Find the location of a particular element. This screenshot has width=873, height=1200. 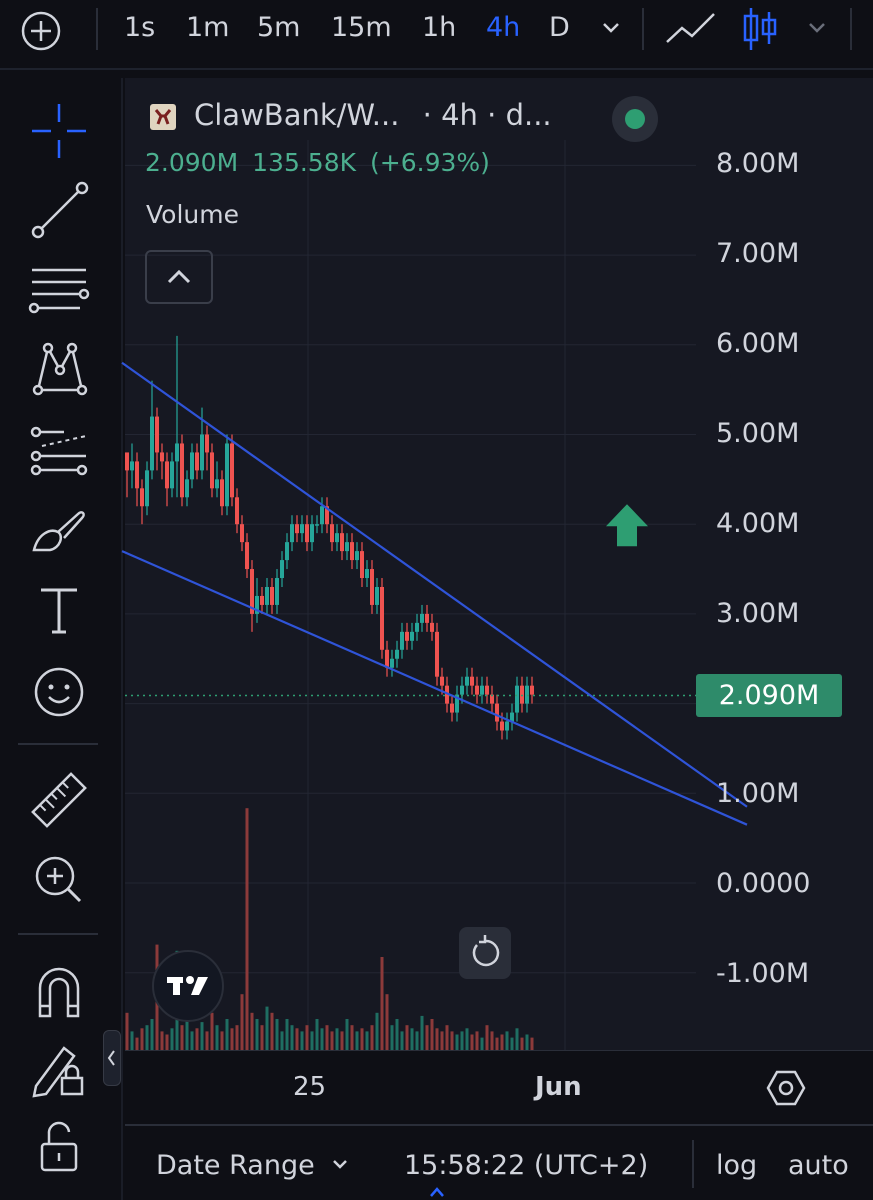

magnet-icon is located at coordinates (59, 992).